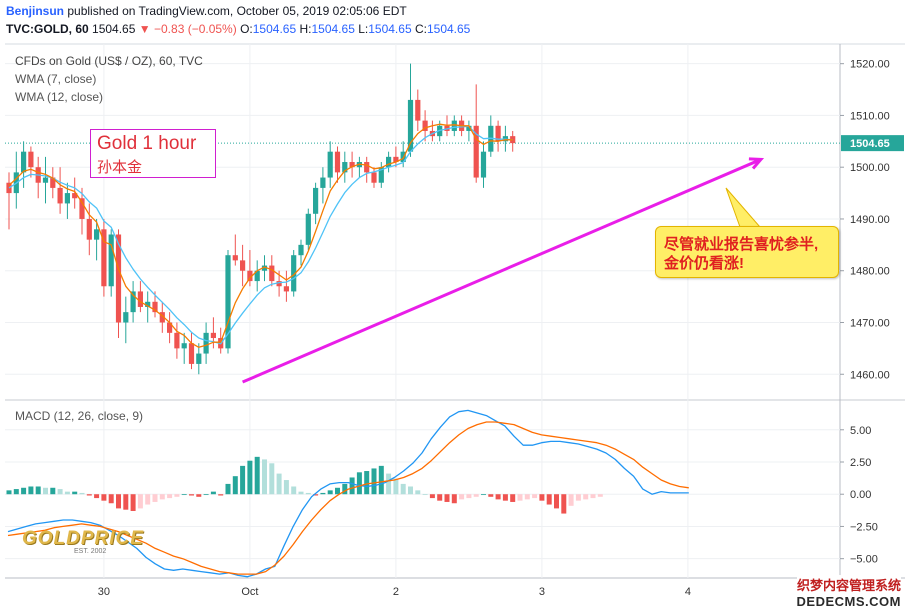 Image resolution: width=905 pixels, height=612 pixels. What do you see at coordinates (860, 431) in the screenshot?
I see `macd-tick-label: 5.00` at bounding box center [860, 431].